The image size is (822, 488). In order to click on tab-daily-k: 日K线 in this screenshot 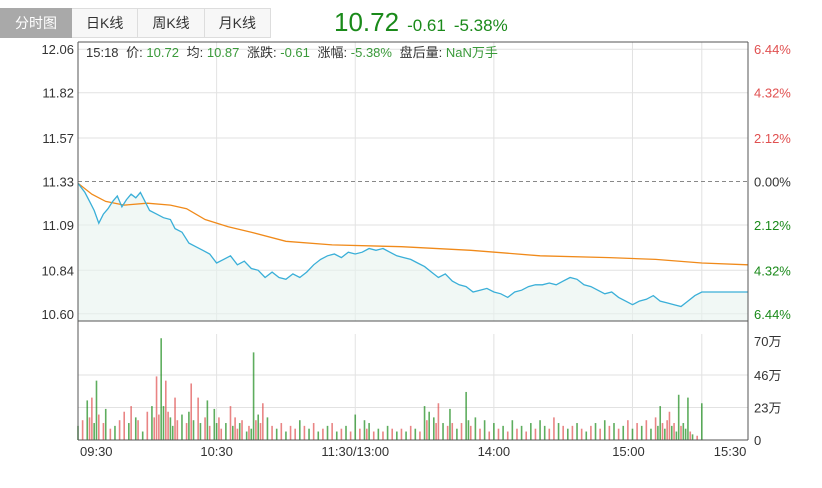, I will do `click(105, 23)`.